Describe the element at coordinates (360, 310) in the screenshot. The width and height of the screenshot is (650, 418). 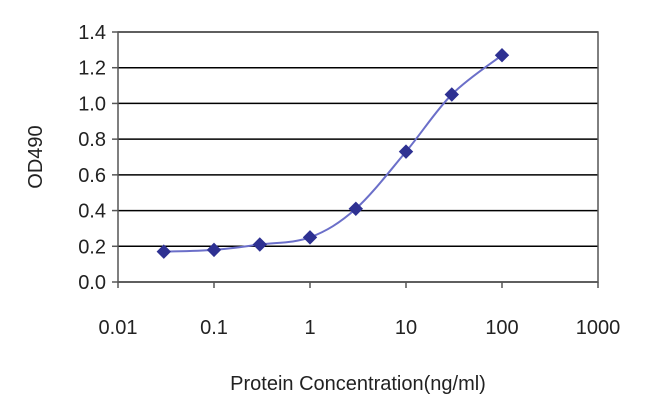
I see `x-axis-ticks: 0.01 0.1 1 10 100 1000` at that location.